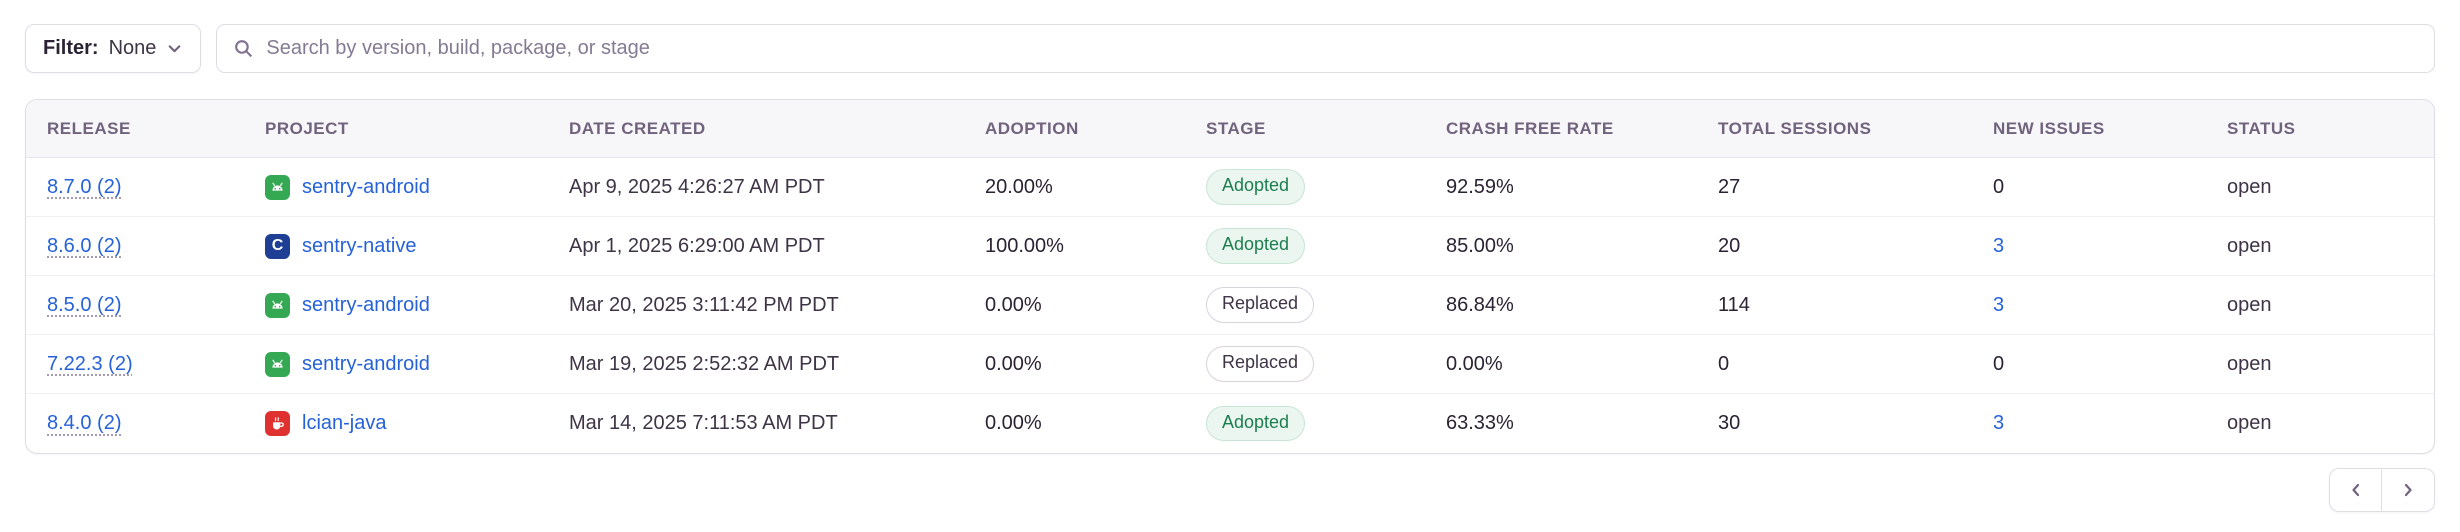 This screenshot has width=2460, height=532. Describe the element at coordinates (1024, 245) in the screenshot. I see `adoption-cell: 100.00%` at that location.